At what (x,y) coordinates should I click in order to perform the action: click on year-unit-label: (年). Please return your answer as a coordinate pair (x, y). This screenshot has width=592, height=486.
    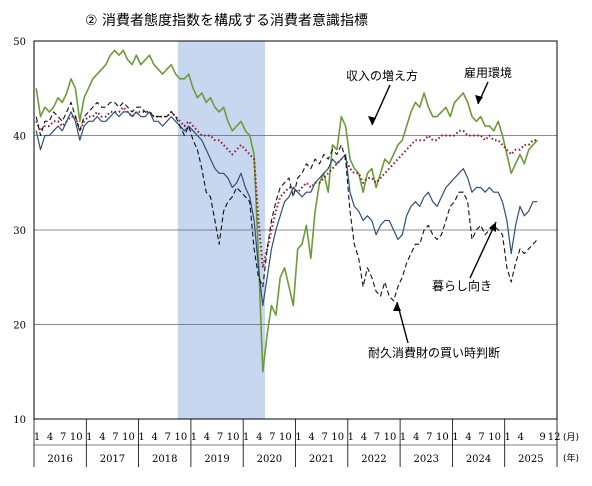
    Looking at the image, I should click on (571, 458).